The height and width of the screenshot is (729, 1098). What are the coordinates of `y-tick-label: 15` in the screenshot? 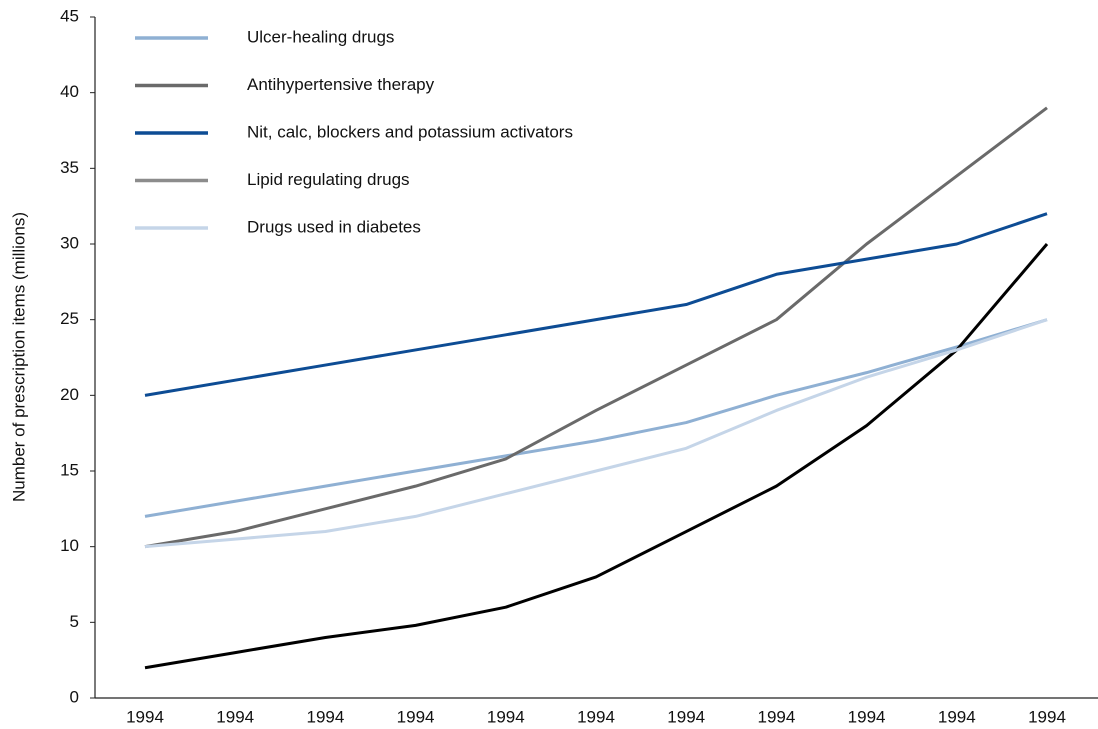 It's located at (69, 469).